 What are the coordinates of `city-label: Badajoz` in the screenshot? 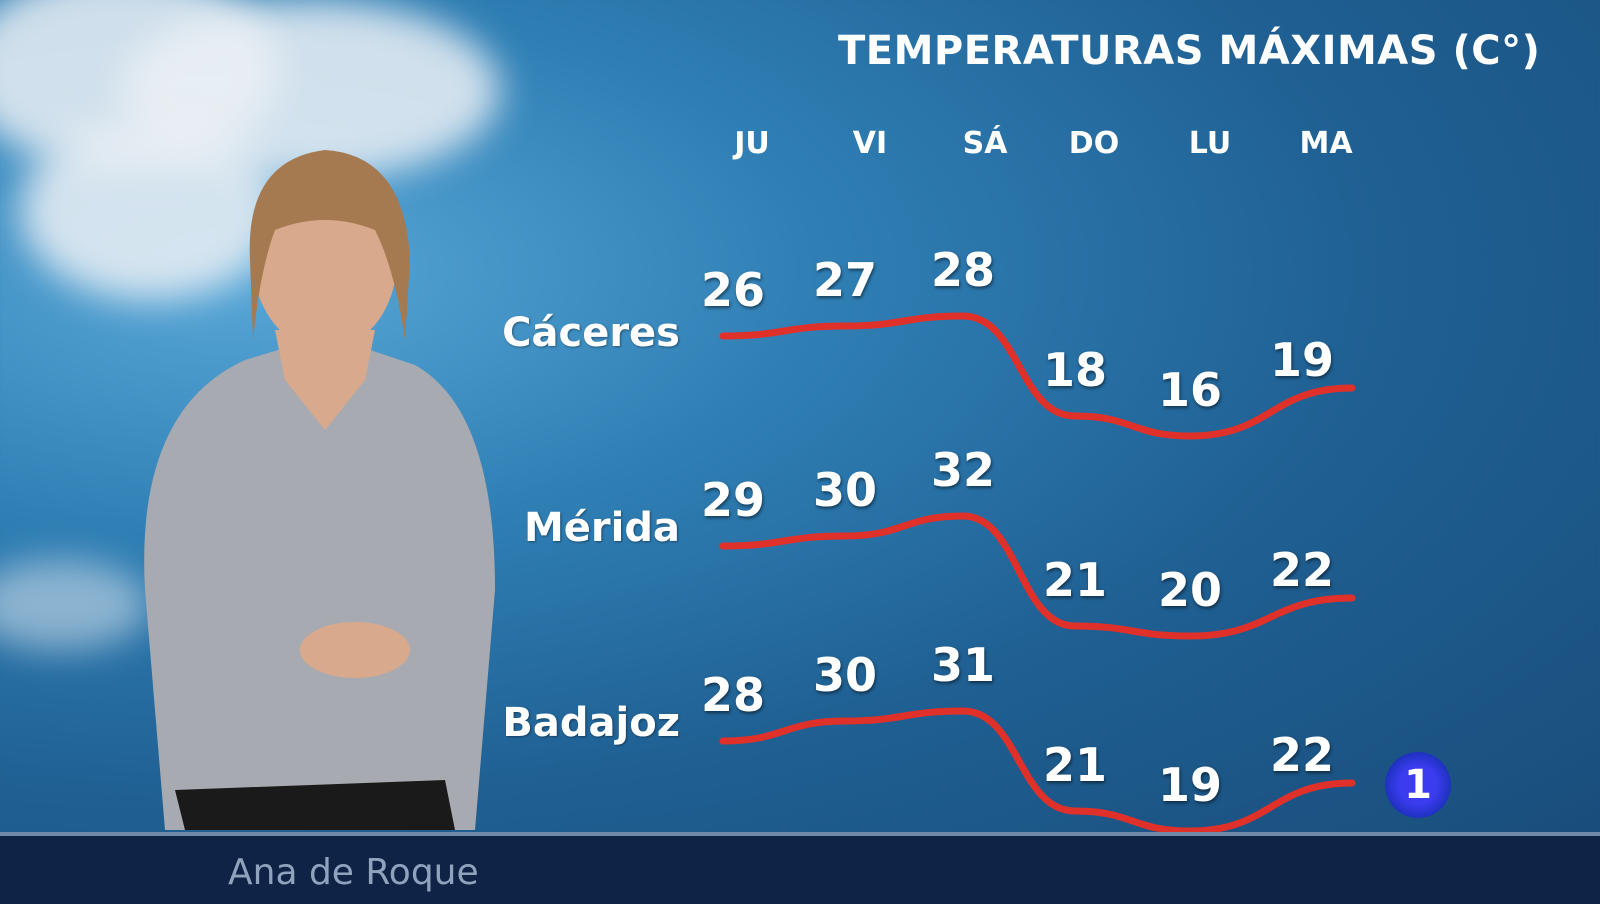 It's located at (591, 723).